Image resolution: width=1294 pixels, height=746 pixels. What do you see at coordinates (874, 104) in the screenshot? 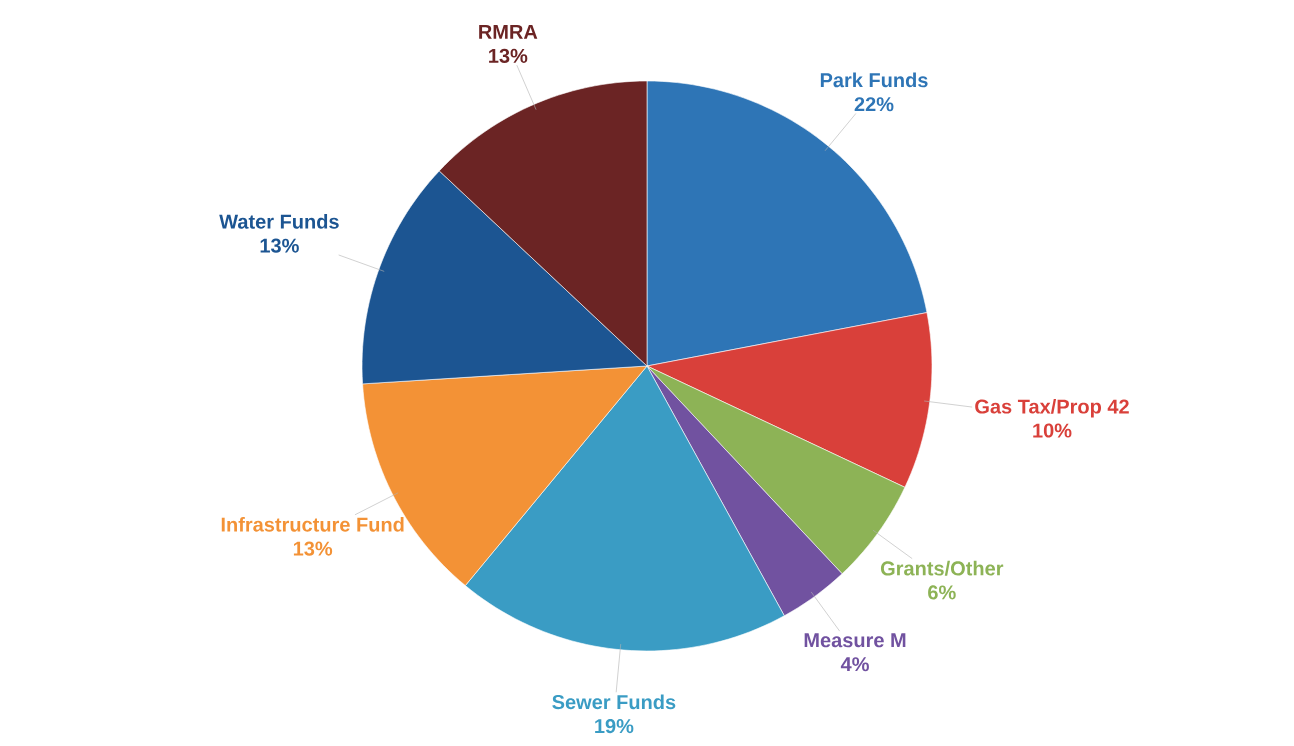
I see `data-label: 22%` at bounding box center [874, 104].